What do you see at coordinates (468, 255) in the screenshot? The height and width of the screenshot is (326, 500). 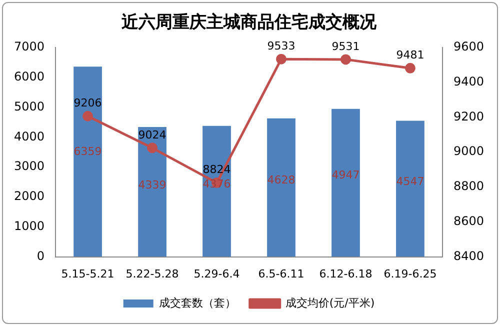 I see `y2-tick-label: 8400` at bounding box center [468, 255].